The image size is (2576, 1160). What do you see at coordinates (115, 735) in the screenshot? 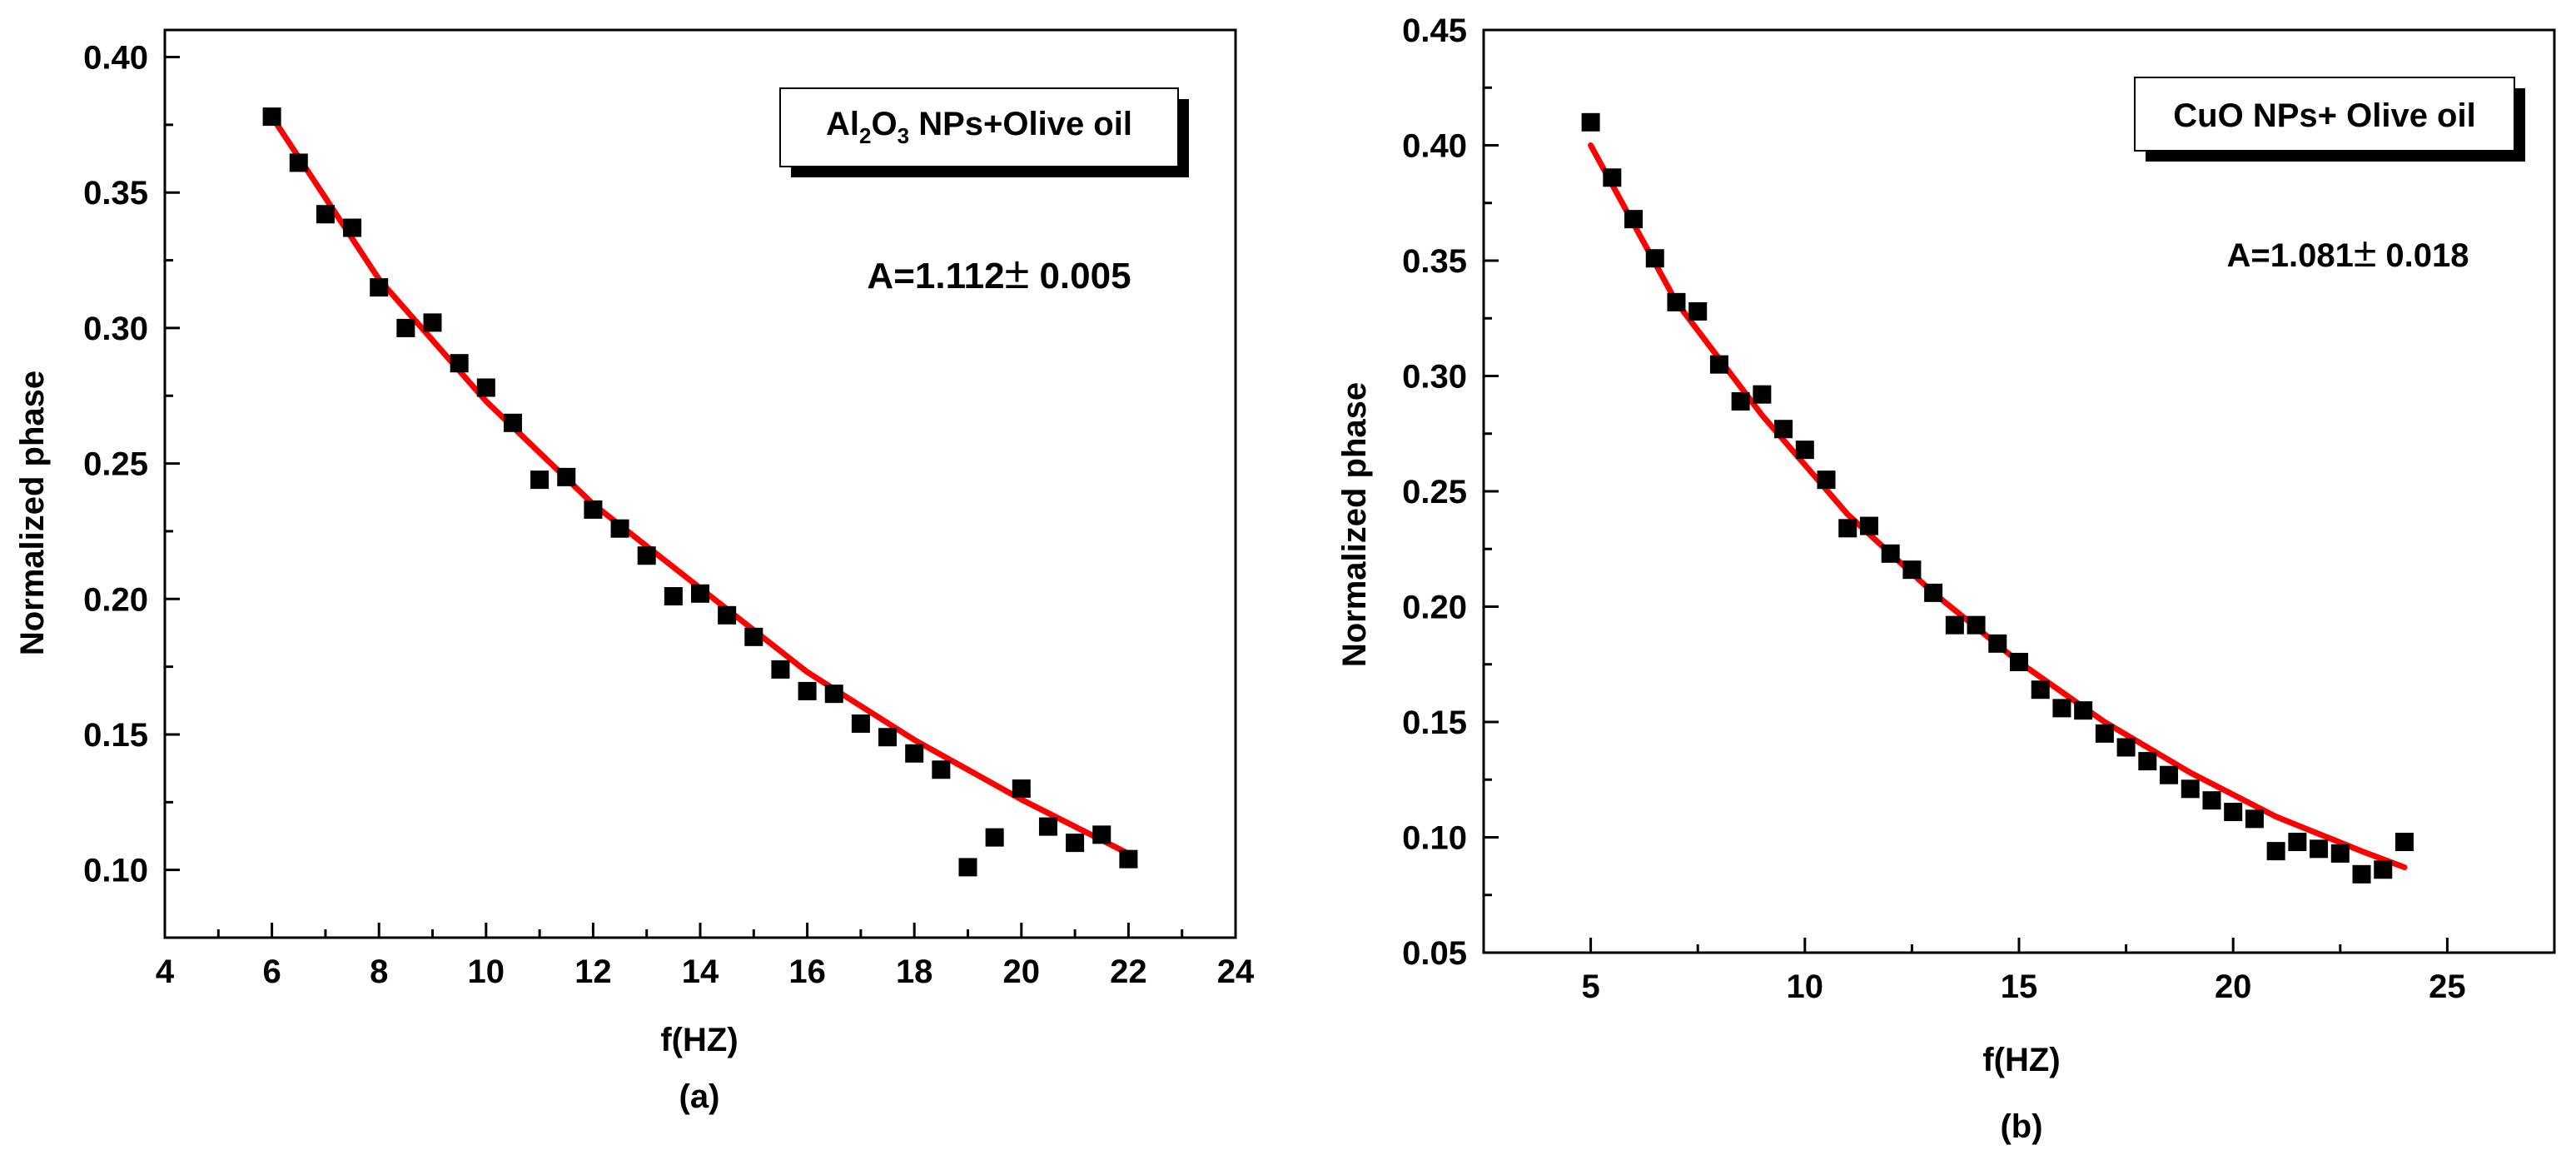
I see `y-tick-label: 0.15` at bounding box center [115, 735].